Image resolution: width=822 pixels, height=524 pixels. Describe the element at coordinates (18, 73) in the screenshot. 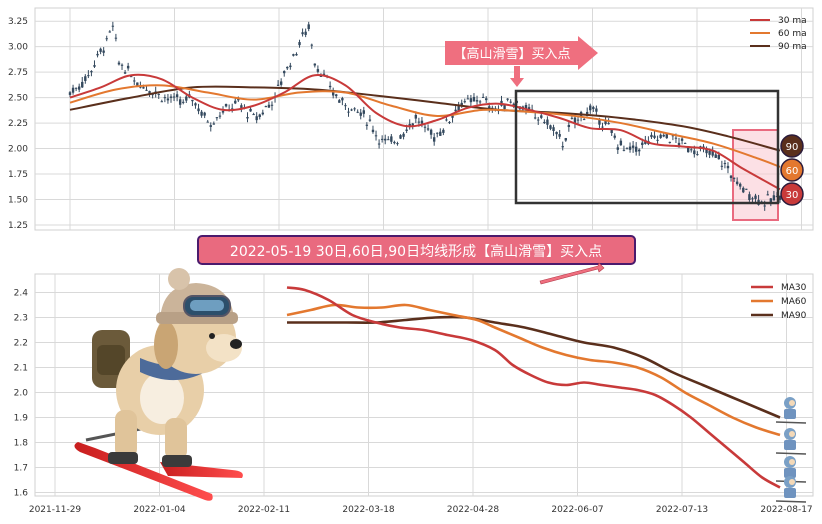

I see `top-y-tick-label: 2.75` at that location.